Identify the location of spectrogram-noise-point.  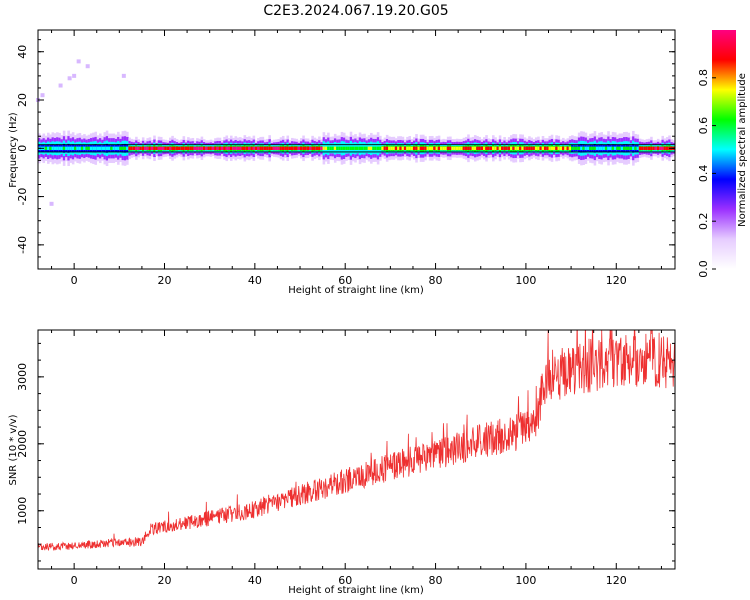
(78, 61).